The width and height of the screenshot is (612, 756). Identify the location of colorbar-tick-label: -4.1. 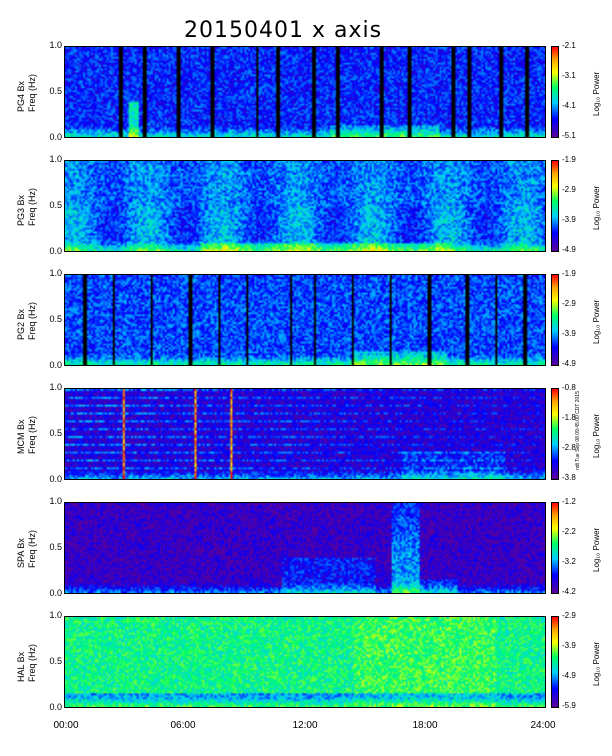
(569, 105).